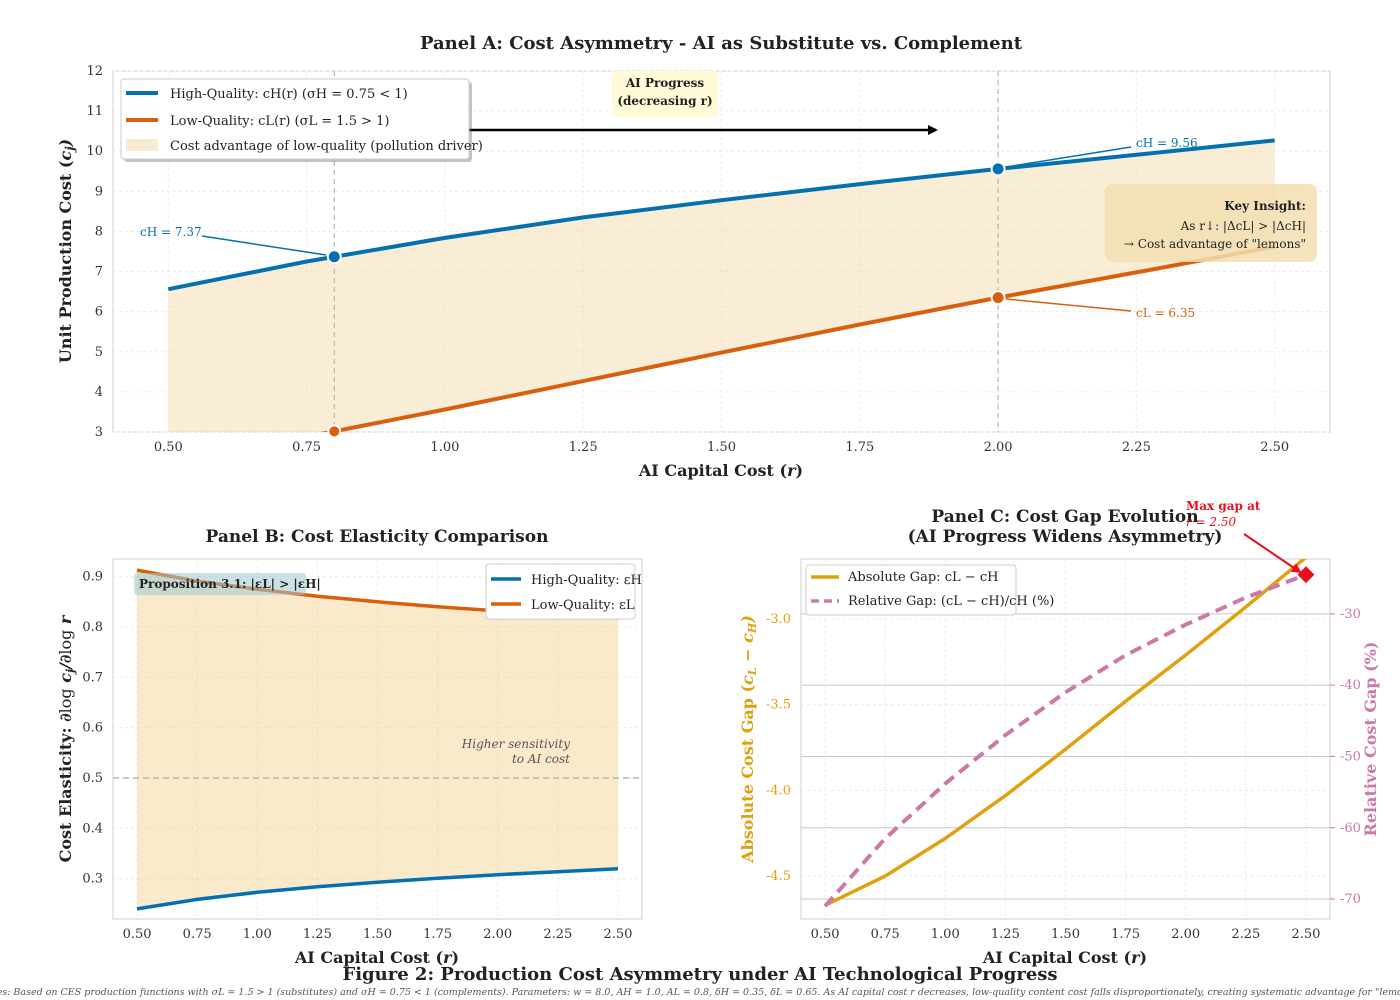 This screenshot has height=1000, width=1400. What do you see at coordinates (720, 470) in the screenshot?
I see `panel-a-xlabel: AI Capital Cost (r)` at bounding box center [720, 470].